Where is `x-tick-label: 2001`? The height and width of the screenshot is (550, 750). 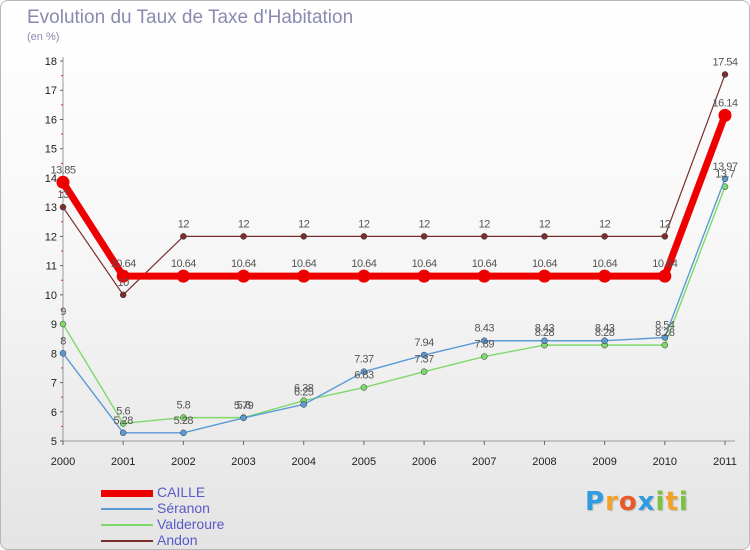
x-tick-label: 2001 is located at coordinates (123, 462).